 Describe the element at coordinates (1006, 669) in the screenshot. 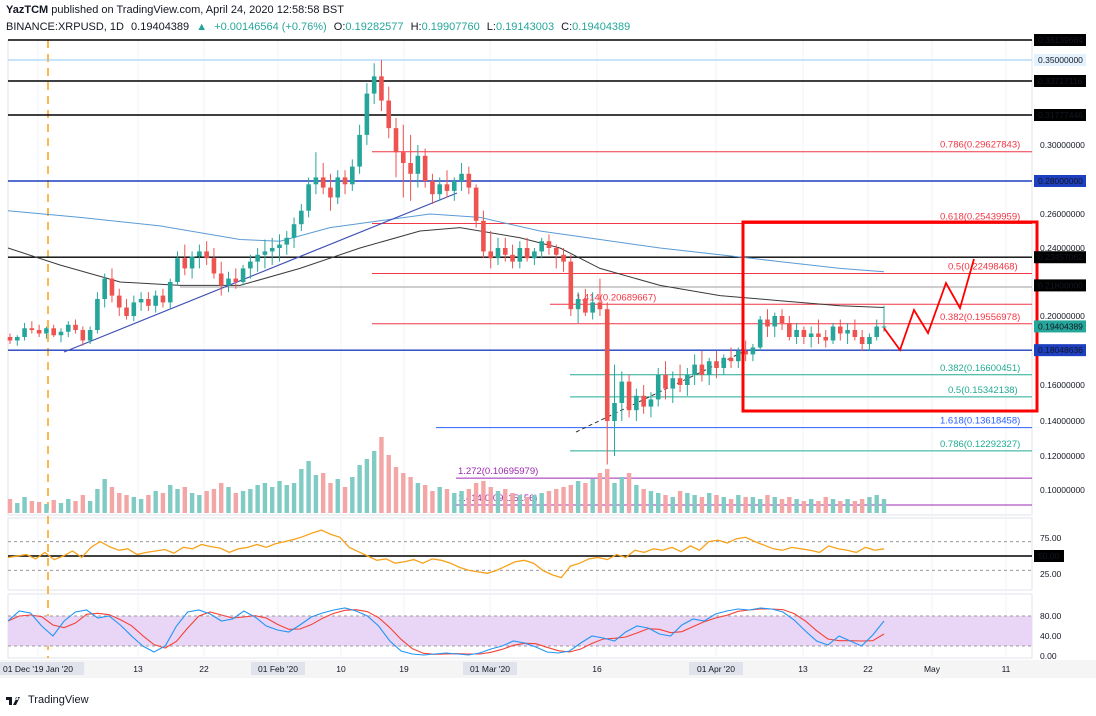

I see `time-axis-label: 11` at that location.